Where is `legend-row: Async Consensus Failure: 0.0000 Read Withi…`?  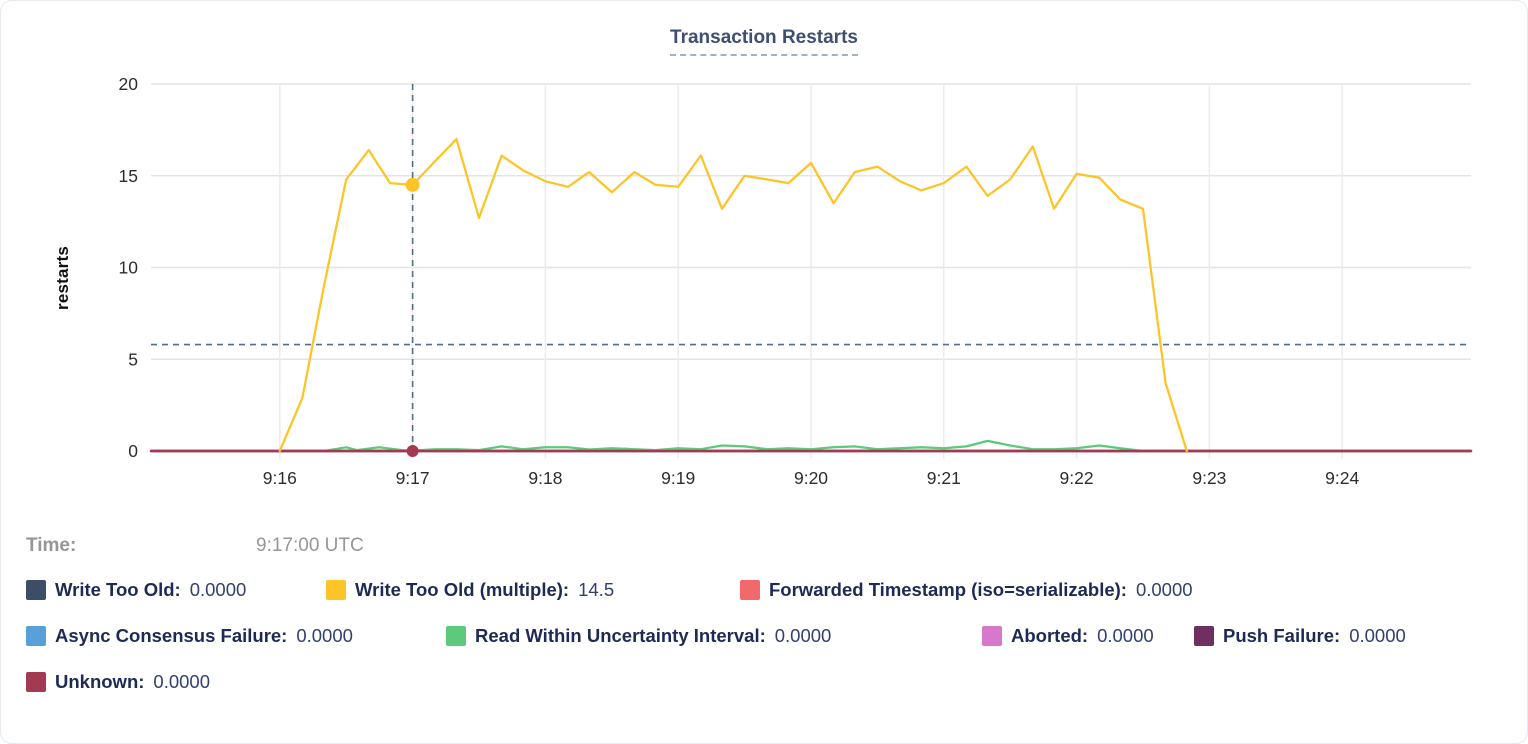 legend-row: Async Consensus Failure: 0.0000 Read Withi… is located at coordinates (776, 636).